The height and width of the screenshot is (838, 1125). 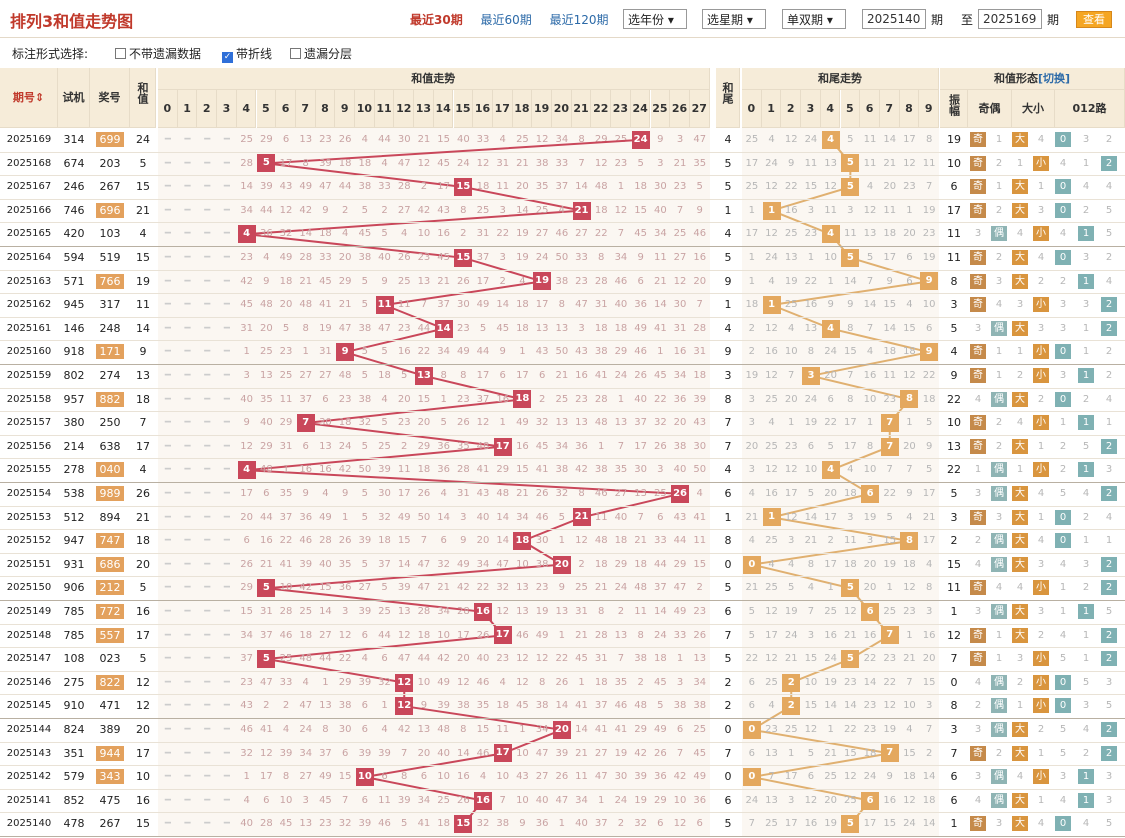 I want to click on issue-header: 期号⇕, so click(x=29, y=98).